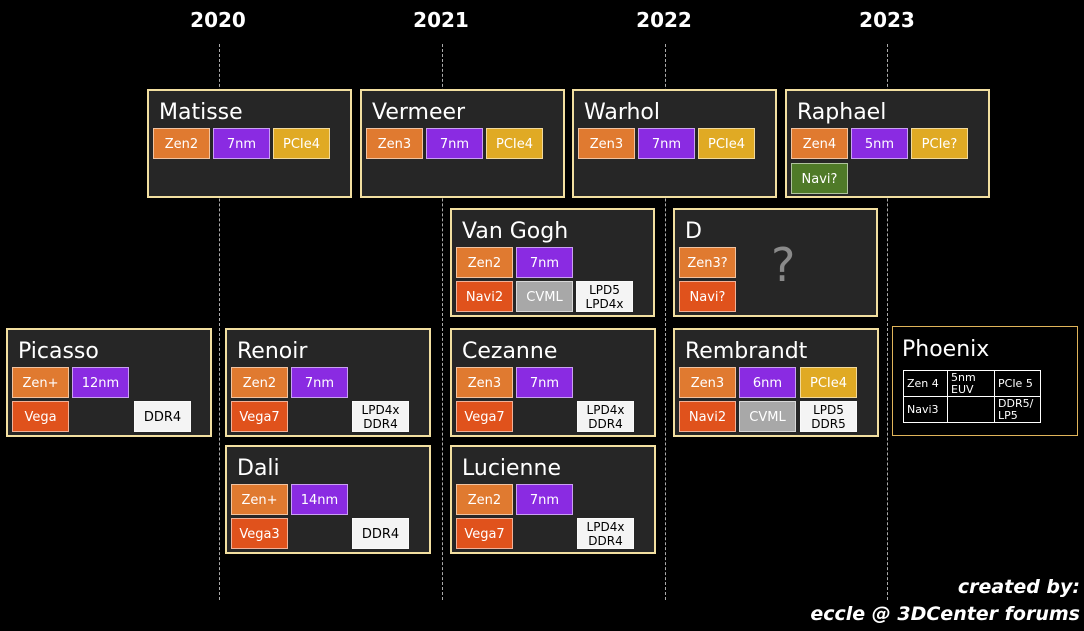 Image resolution: width=1084 pixels, height=631 pixels. What do you see at coordinates (963, 377) in the screenshot?
I see `node-line-1: 5nm` at bounding box center [963, 377].